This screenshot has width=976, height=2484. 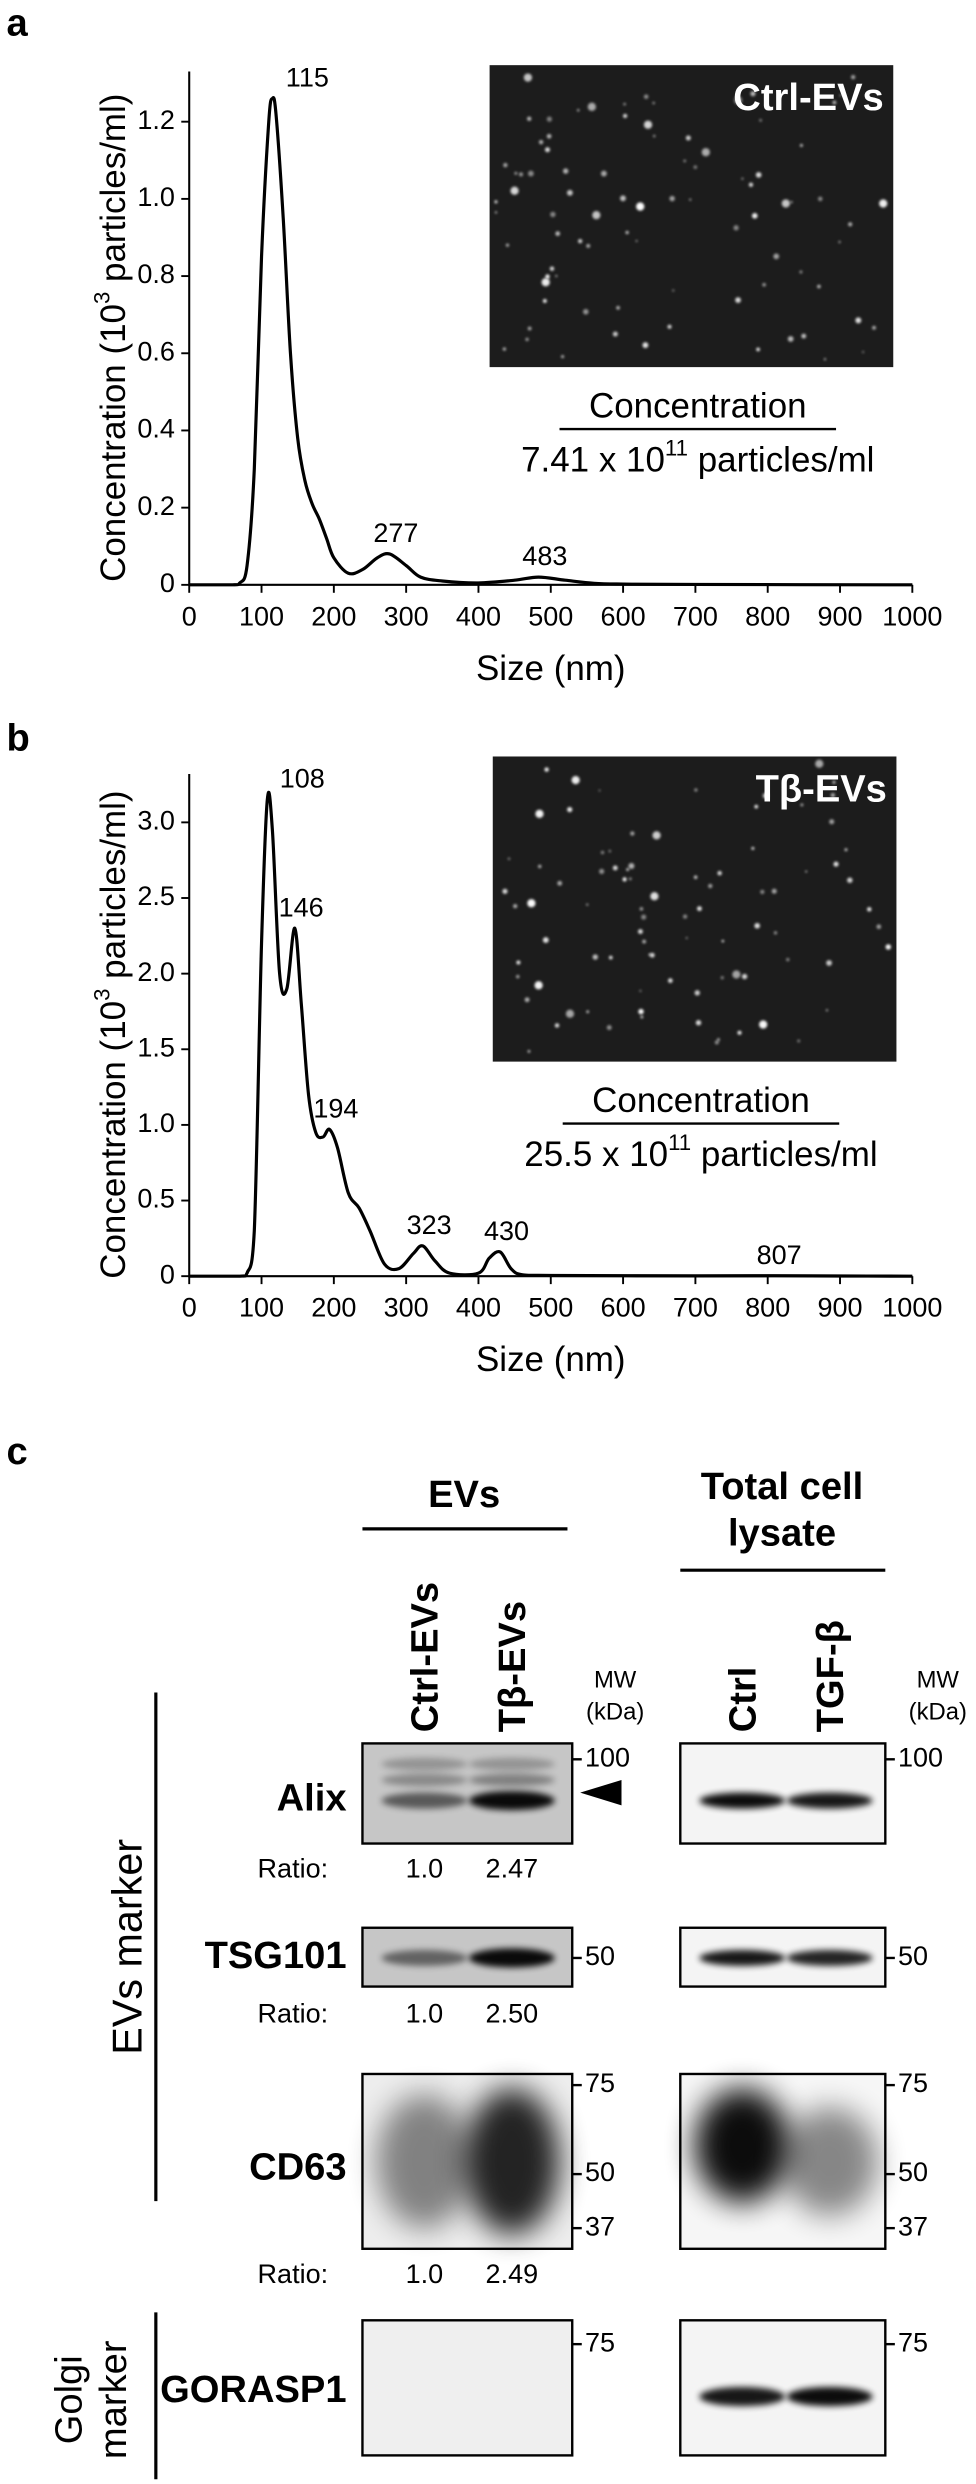 What do you see at coordinates (467, 2388) in the screenshot?
I see `blot-background` at bounding box center [467, 2388].